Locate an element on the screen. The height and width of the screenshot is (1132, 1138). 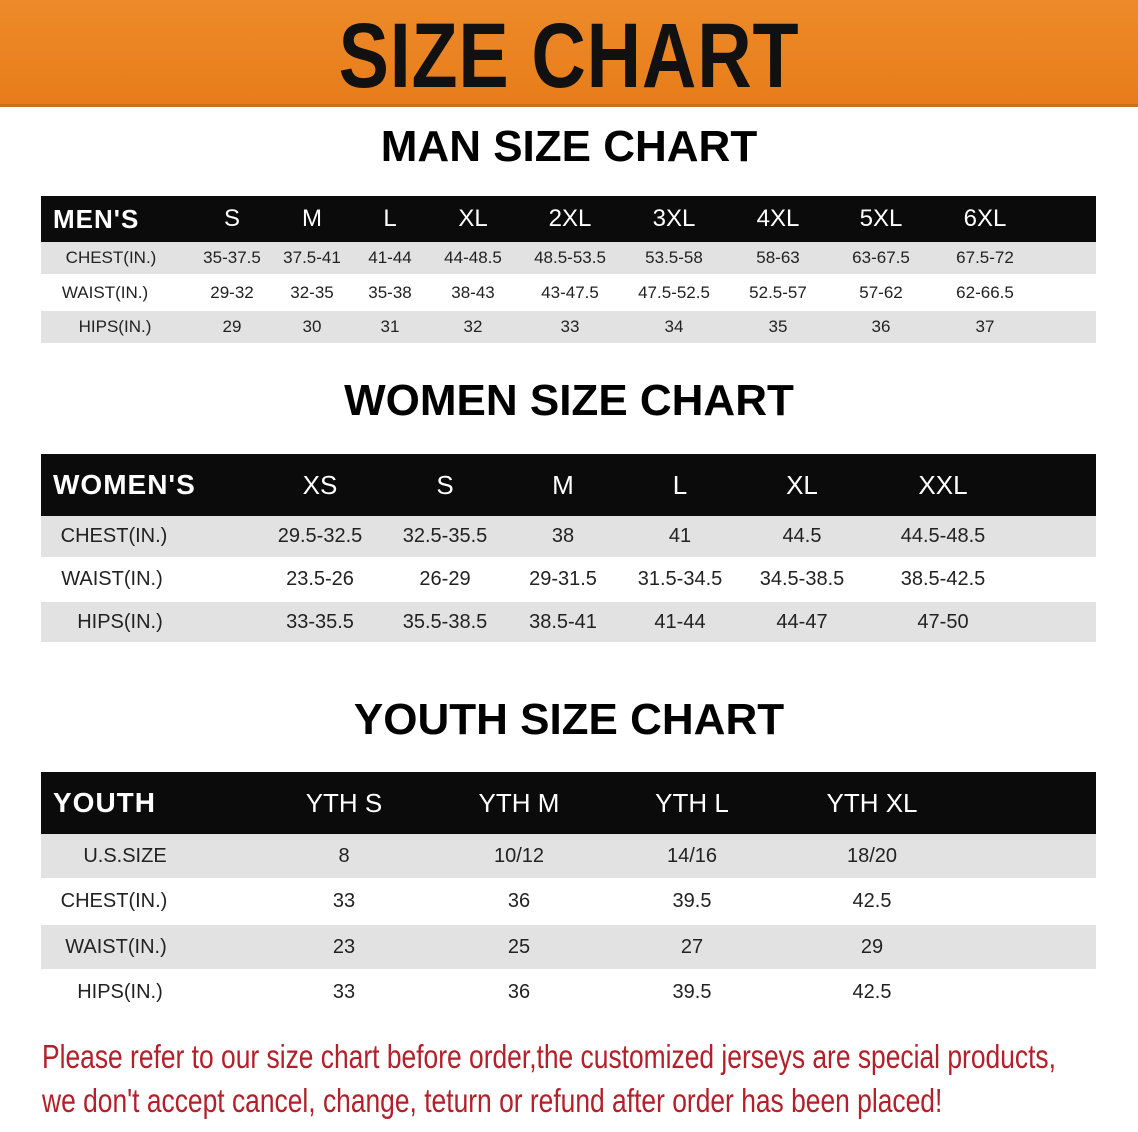
size-header: 2XL is located at coordinates (570, 218).